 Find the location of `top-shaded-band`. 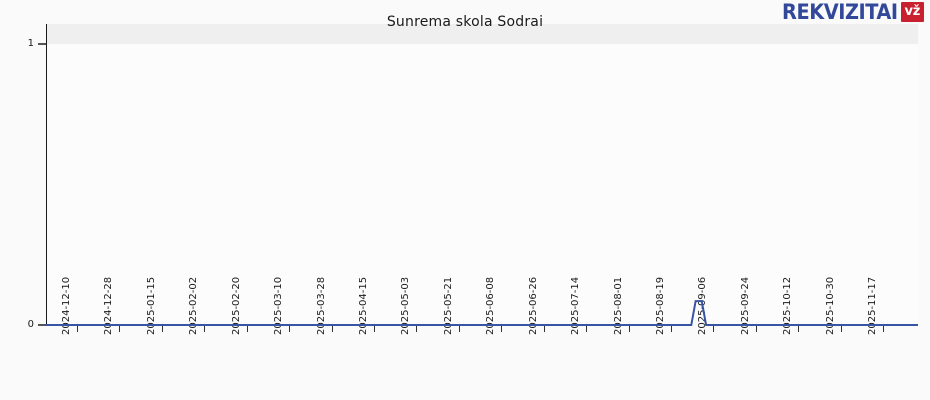

top-shaded-band is located at coordinates (482, 34).